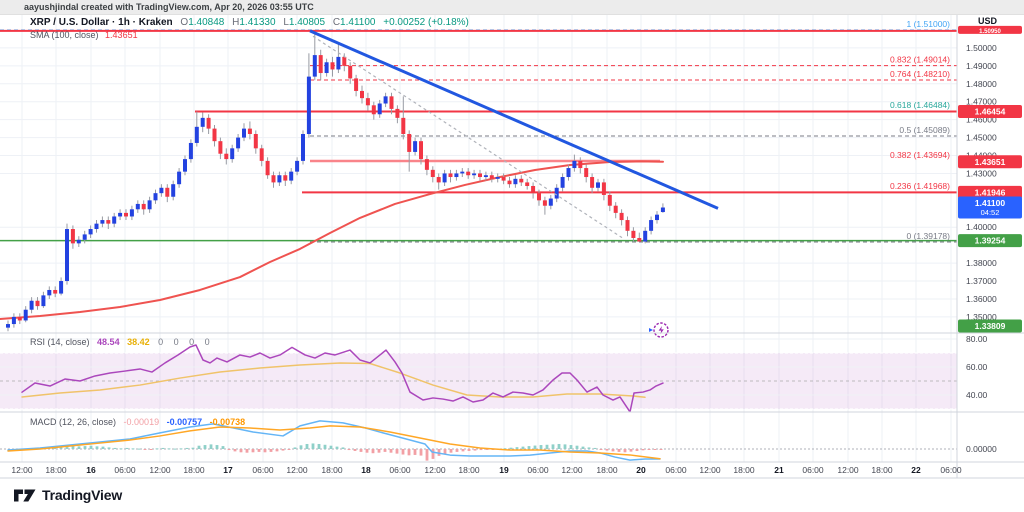 This screenshot has height=512, width=1024. Describe the element at coordinates (981, 66) in the screenshot. I see `price-tick-label: 1.49000` at that location.